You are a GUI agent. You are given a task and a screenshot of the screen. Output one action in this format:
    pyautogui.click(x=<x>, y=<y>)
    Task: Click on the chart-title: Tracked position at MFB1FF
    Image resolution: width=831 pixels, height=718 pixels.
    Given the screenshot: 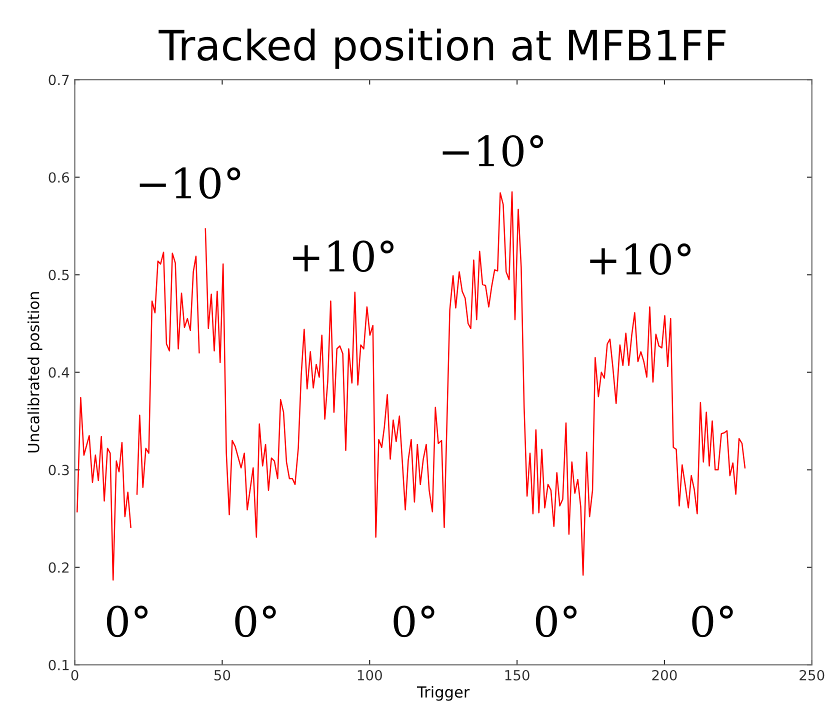 What is the action you would take?
    pyautogui.click(x=442, y=48)
    